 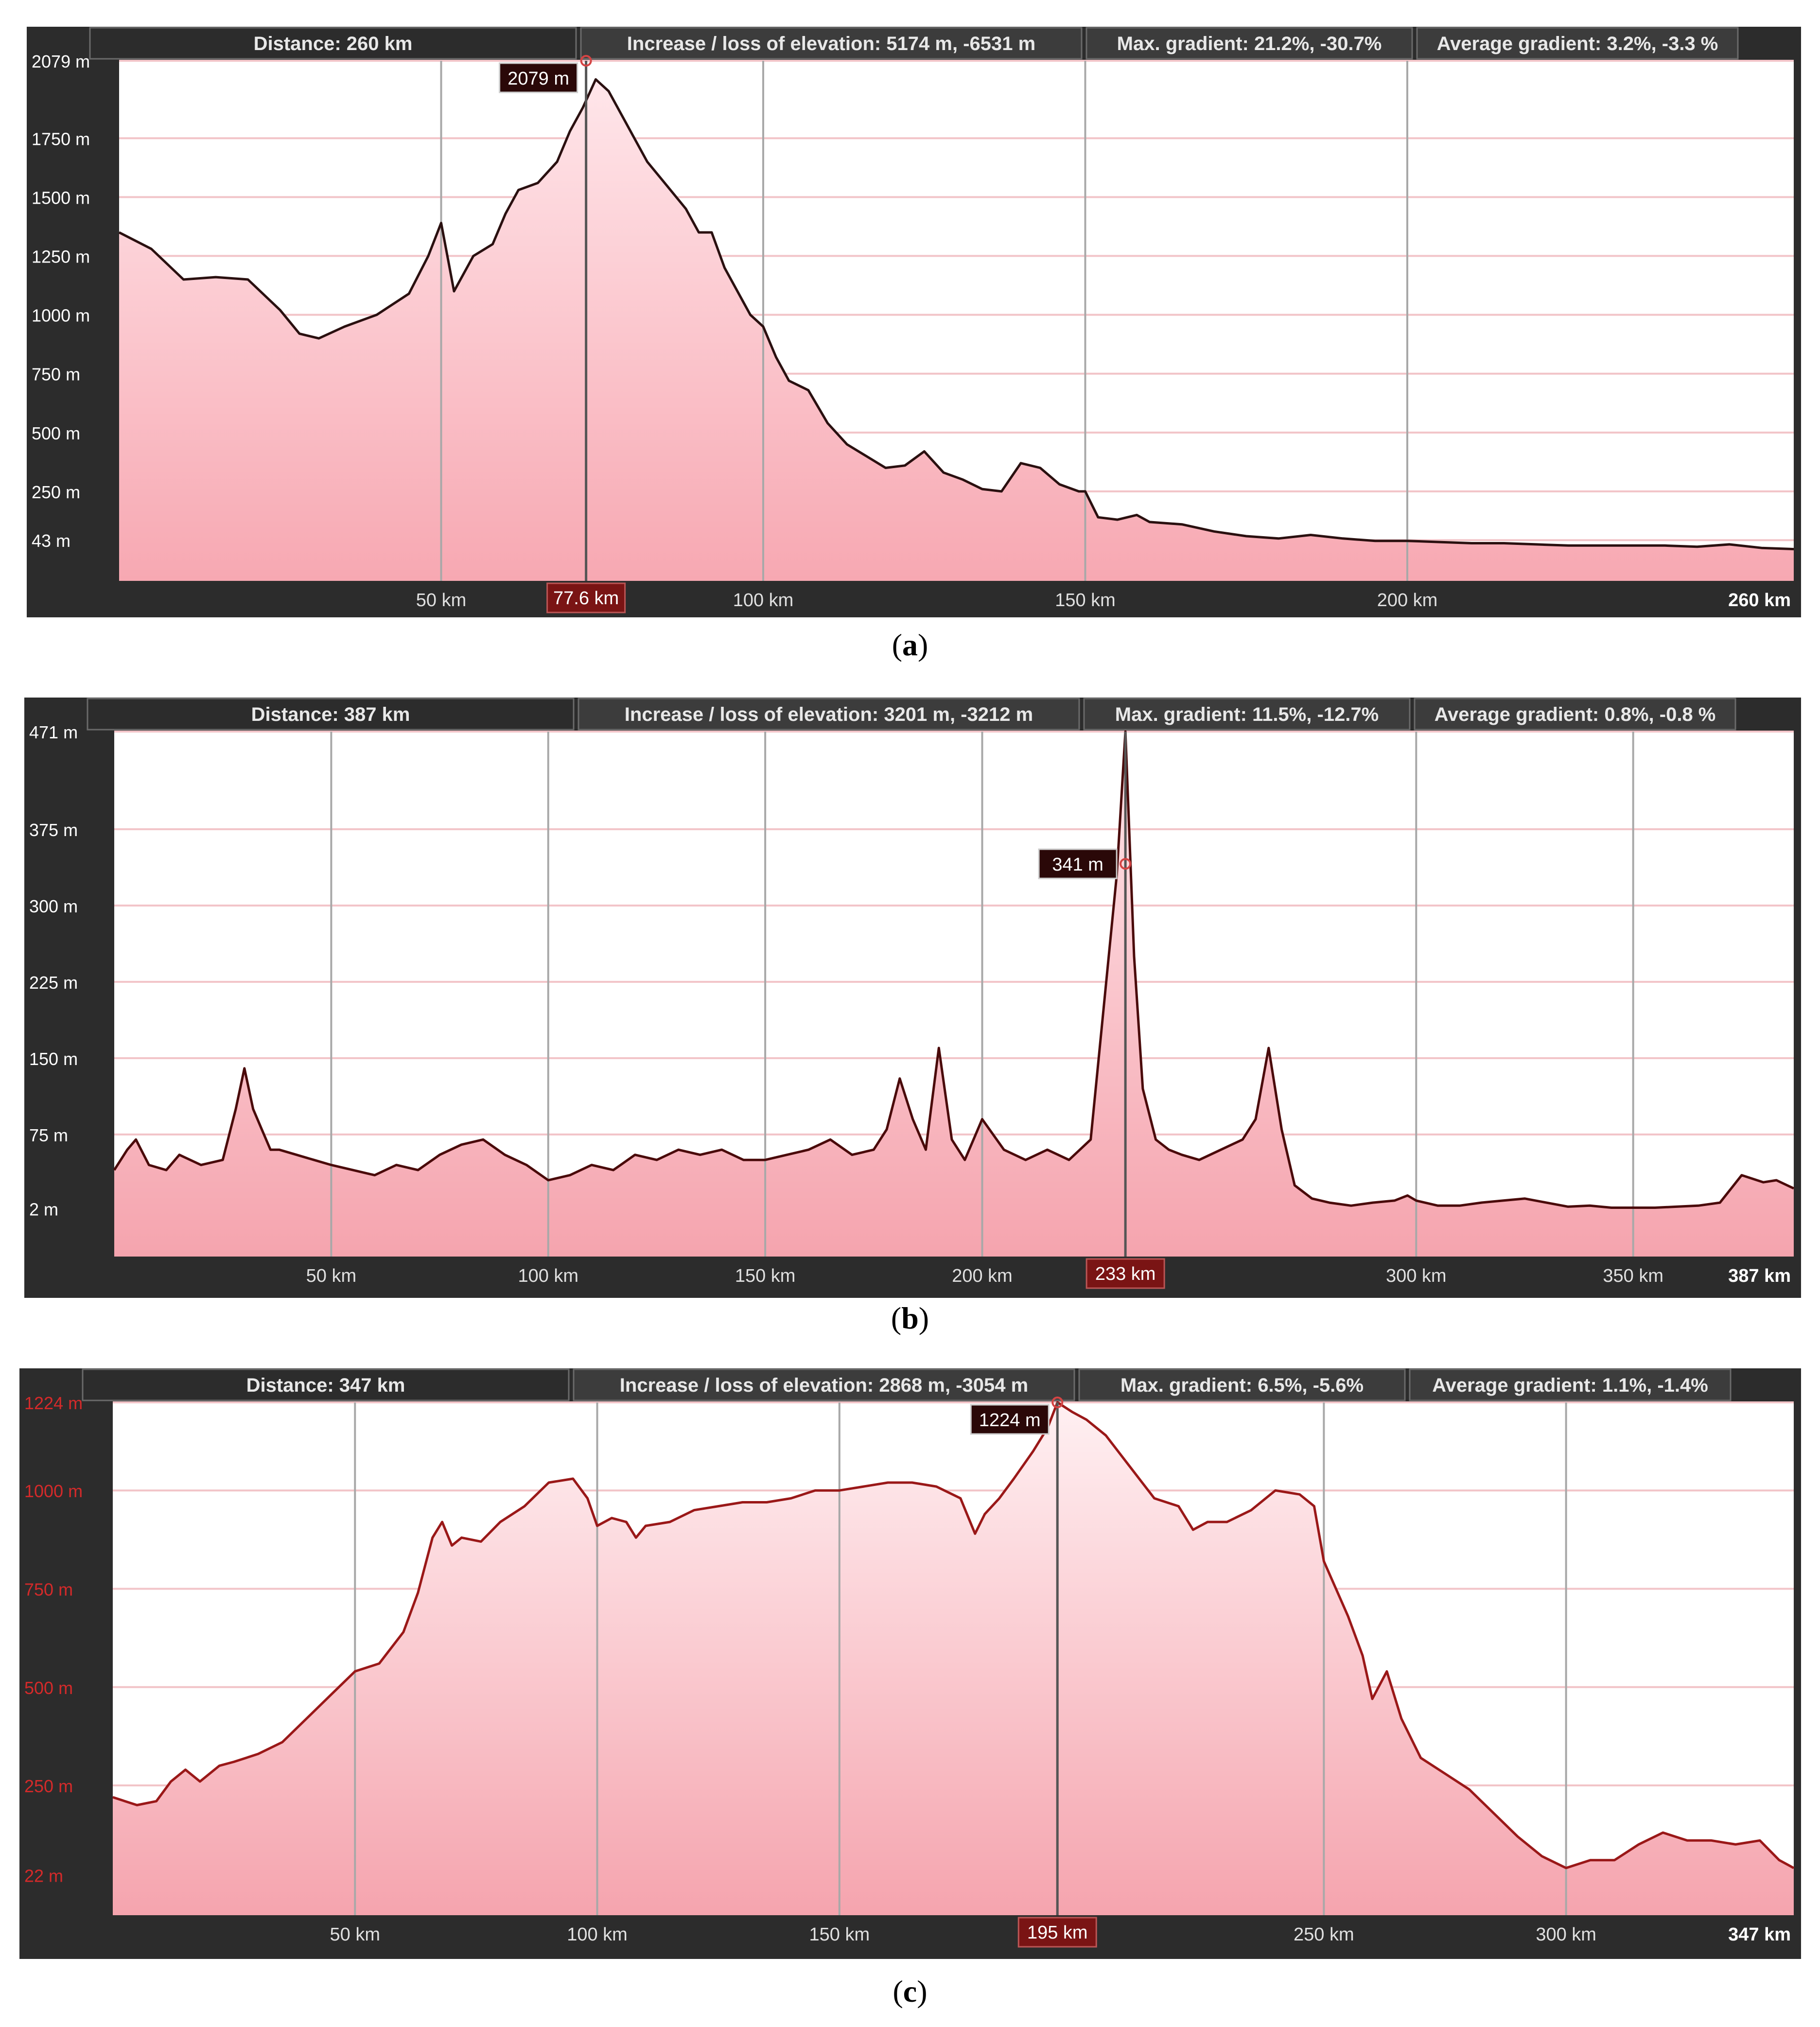 I want to click on chart-c-marker-y-label: 1224 m, so click(x=1010, y=1420).